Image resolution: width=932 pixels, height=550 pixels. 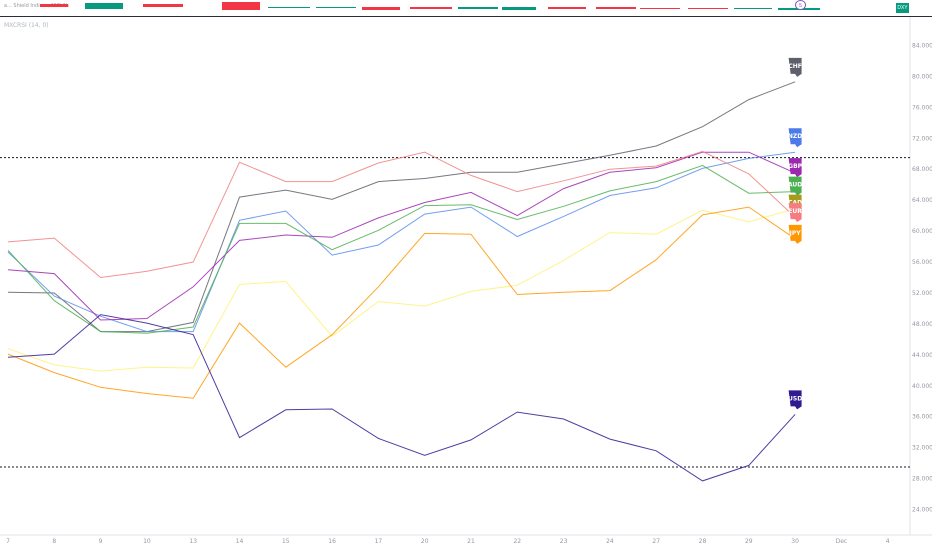 What do you see at coordinates (922, 138) in the screenshot?
I see `y-tick-label: 72.000` at bounding box center [922, 138].